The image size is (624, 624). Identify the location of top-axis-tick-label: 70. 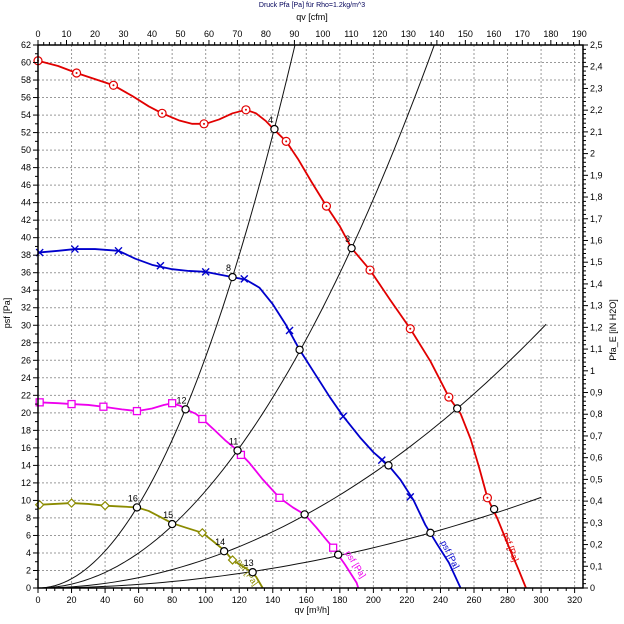
(237, 34).